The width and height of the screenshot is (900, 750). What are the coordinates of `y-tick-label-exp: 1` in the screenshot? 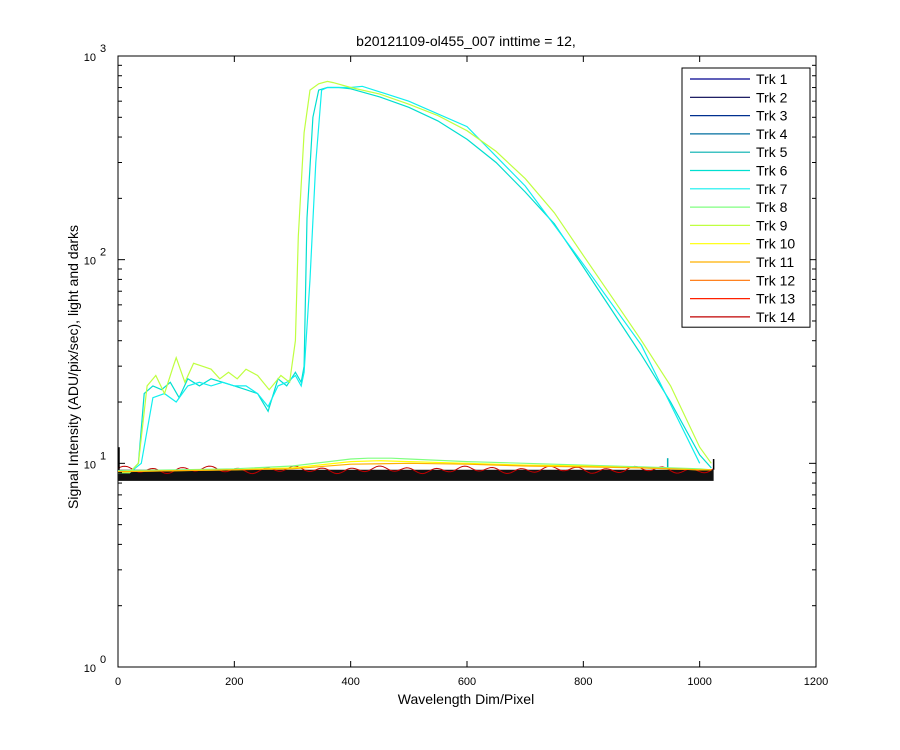 It's located at (103, 456).